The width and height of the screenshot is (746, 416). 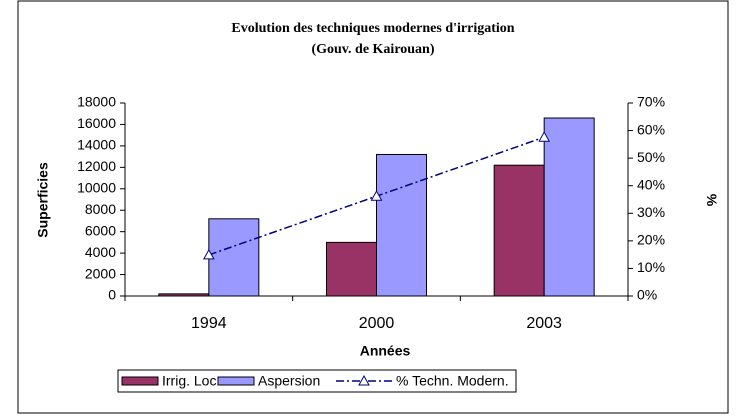 I want to click on y2-tick-label: 0%, so click(x=647, y=295).